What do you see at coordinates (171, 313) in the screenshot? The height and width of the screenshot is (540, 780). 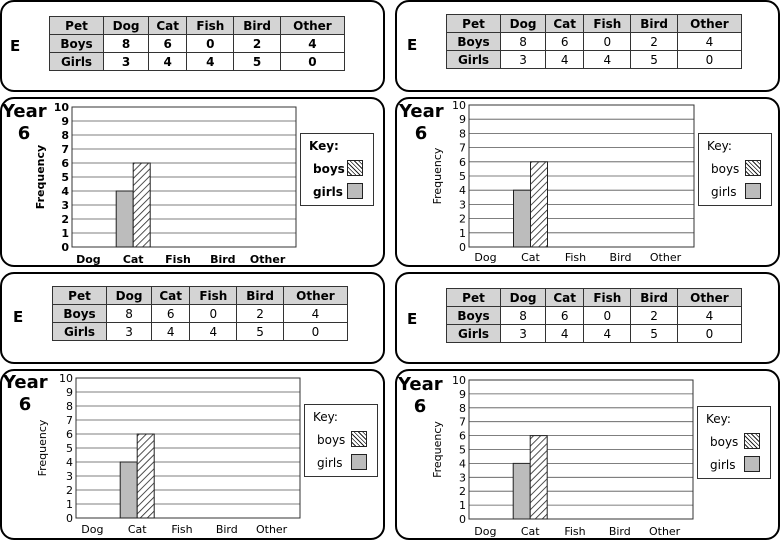 I see `table-cell: 6` at bounding box center [171, 313].